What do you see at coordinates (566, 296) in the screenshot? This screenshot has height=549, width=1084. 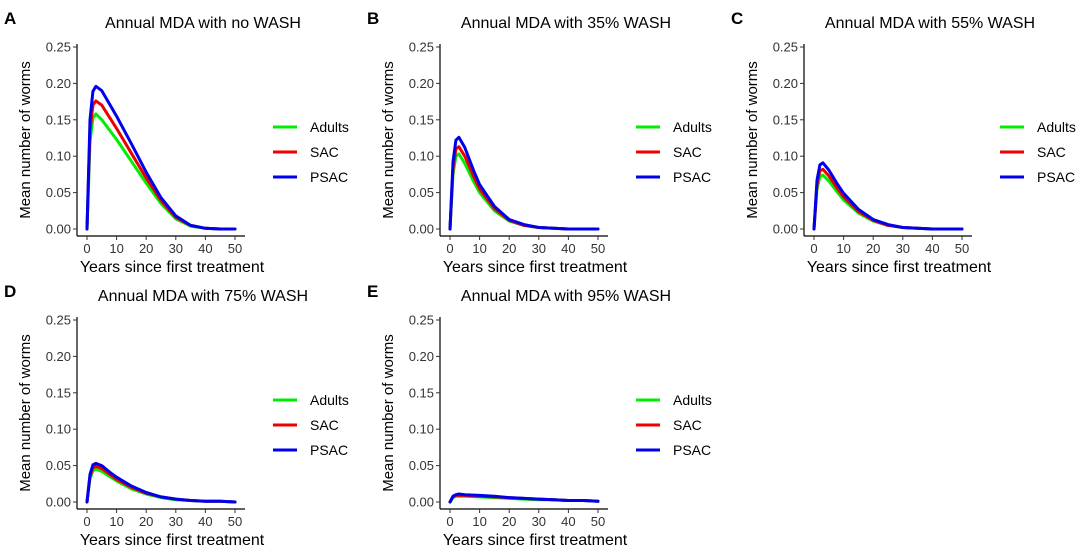 I see `panel-title: Annual MDA with 95% WASH` at bounding box center [566, 296].